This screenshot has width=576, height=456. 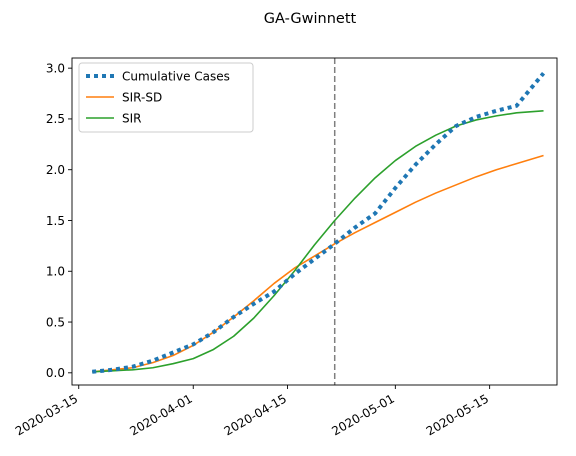 What do you see at coordinates (176, 76) in the screenshot?
I see `legend-label: Cumulative Cases` at bounding box center [176, 76].